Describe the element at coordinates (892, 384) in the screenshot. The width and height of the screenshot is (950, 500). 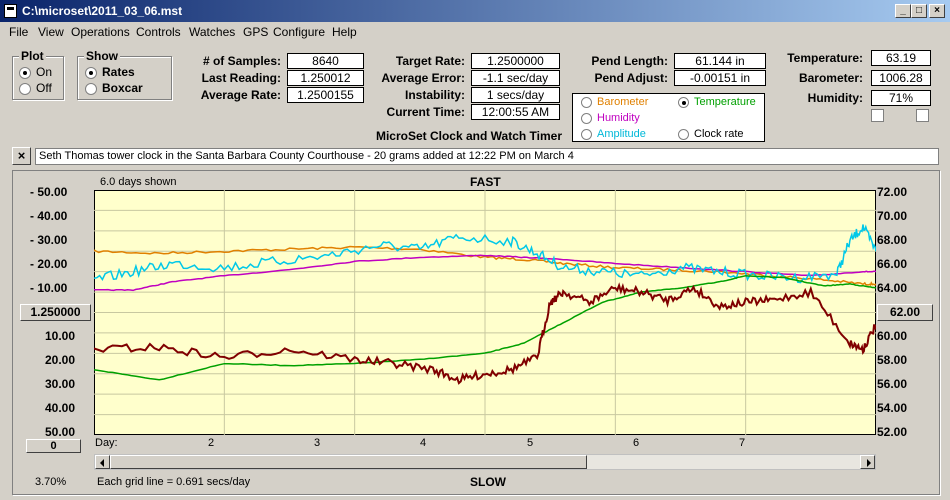
I see `right-tick-label: 56.00` at that location.